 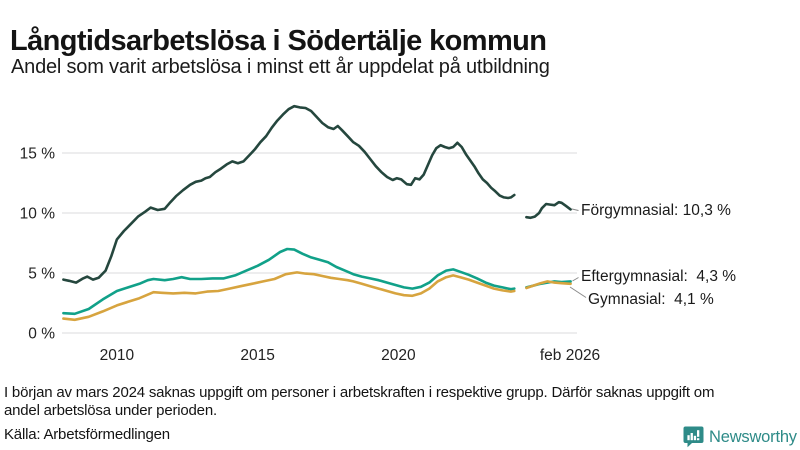 I want to click on y-tick-label: 0 %, so click(x=41, y=334).